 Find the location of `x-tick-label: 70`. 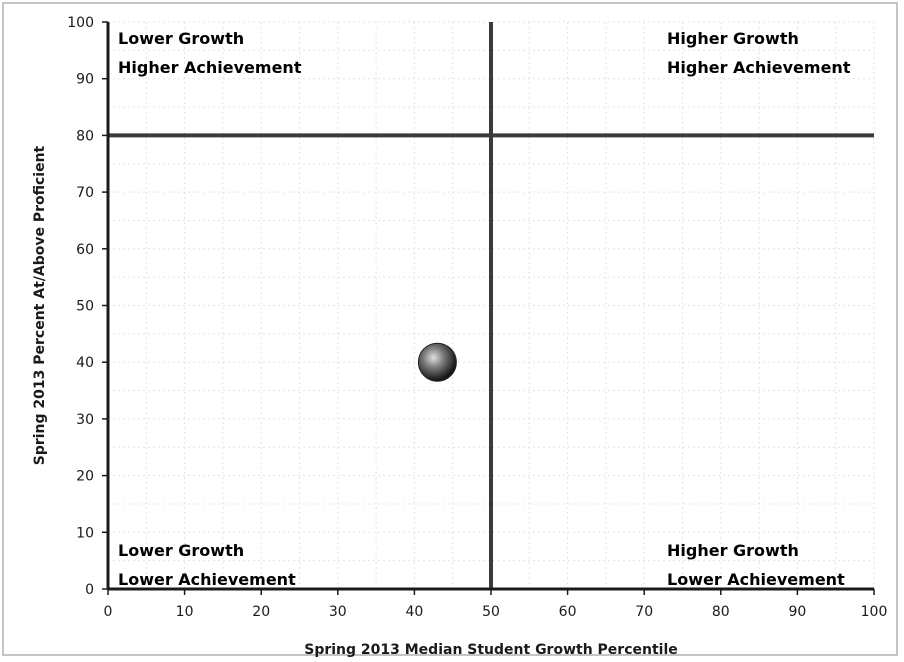

x-tick-label: 70 is located at coordinates (644, 612).